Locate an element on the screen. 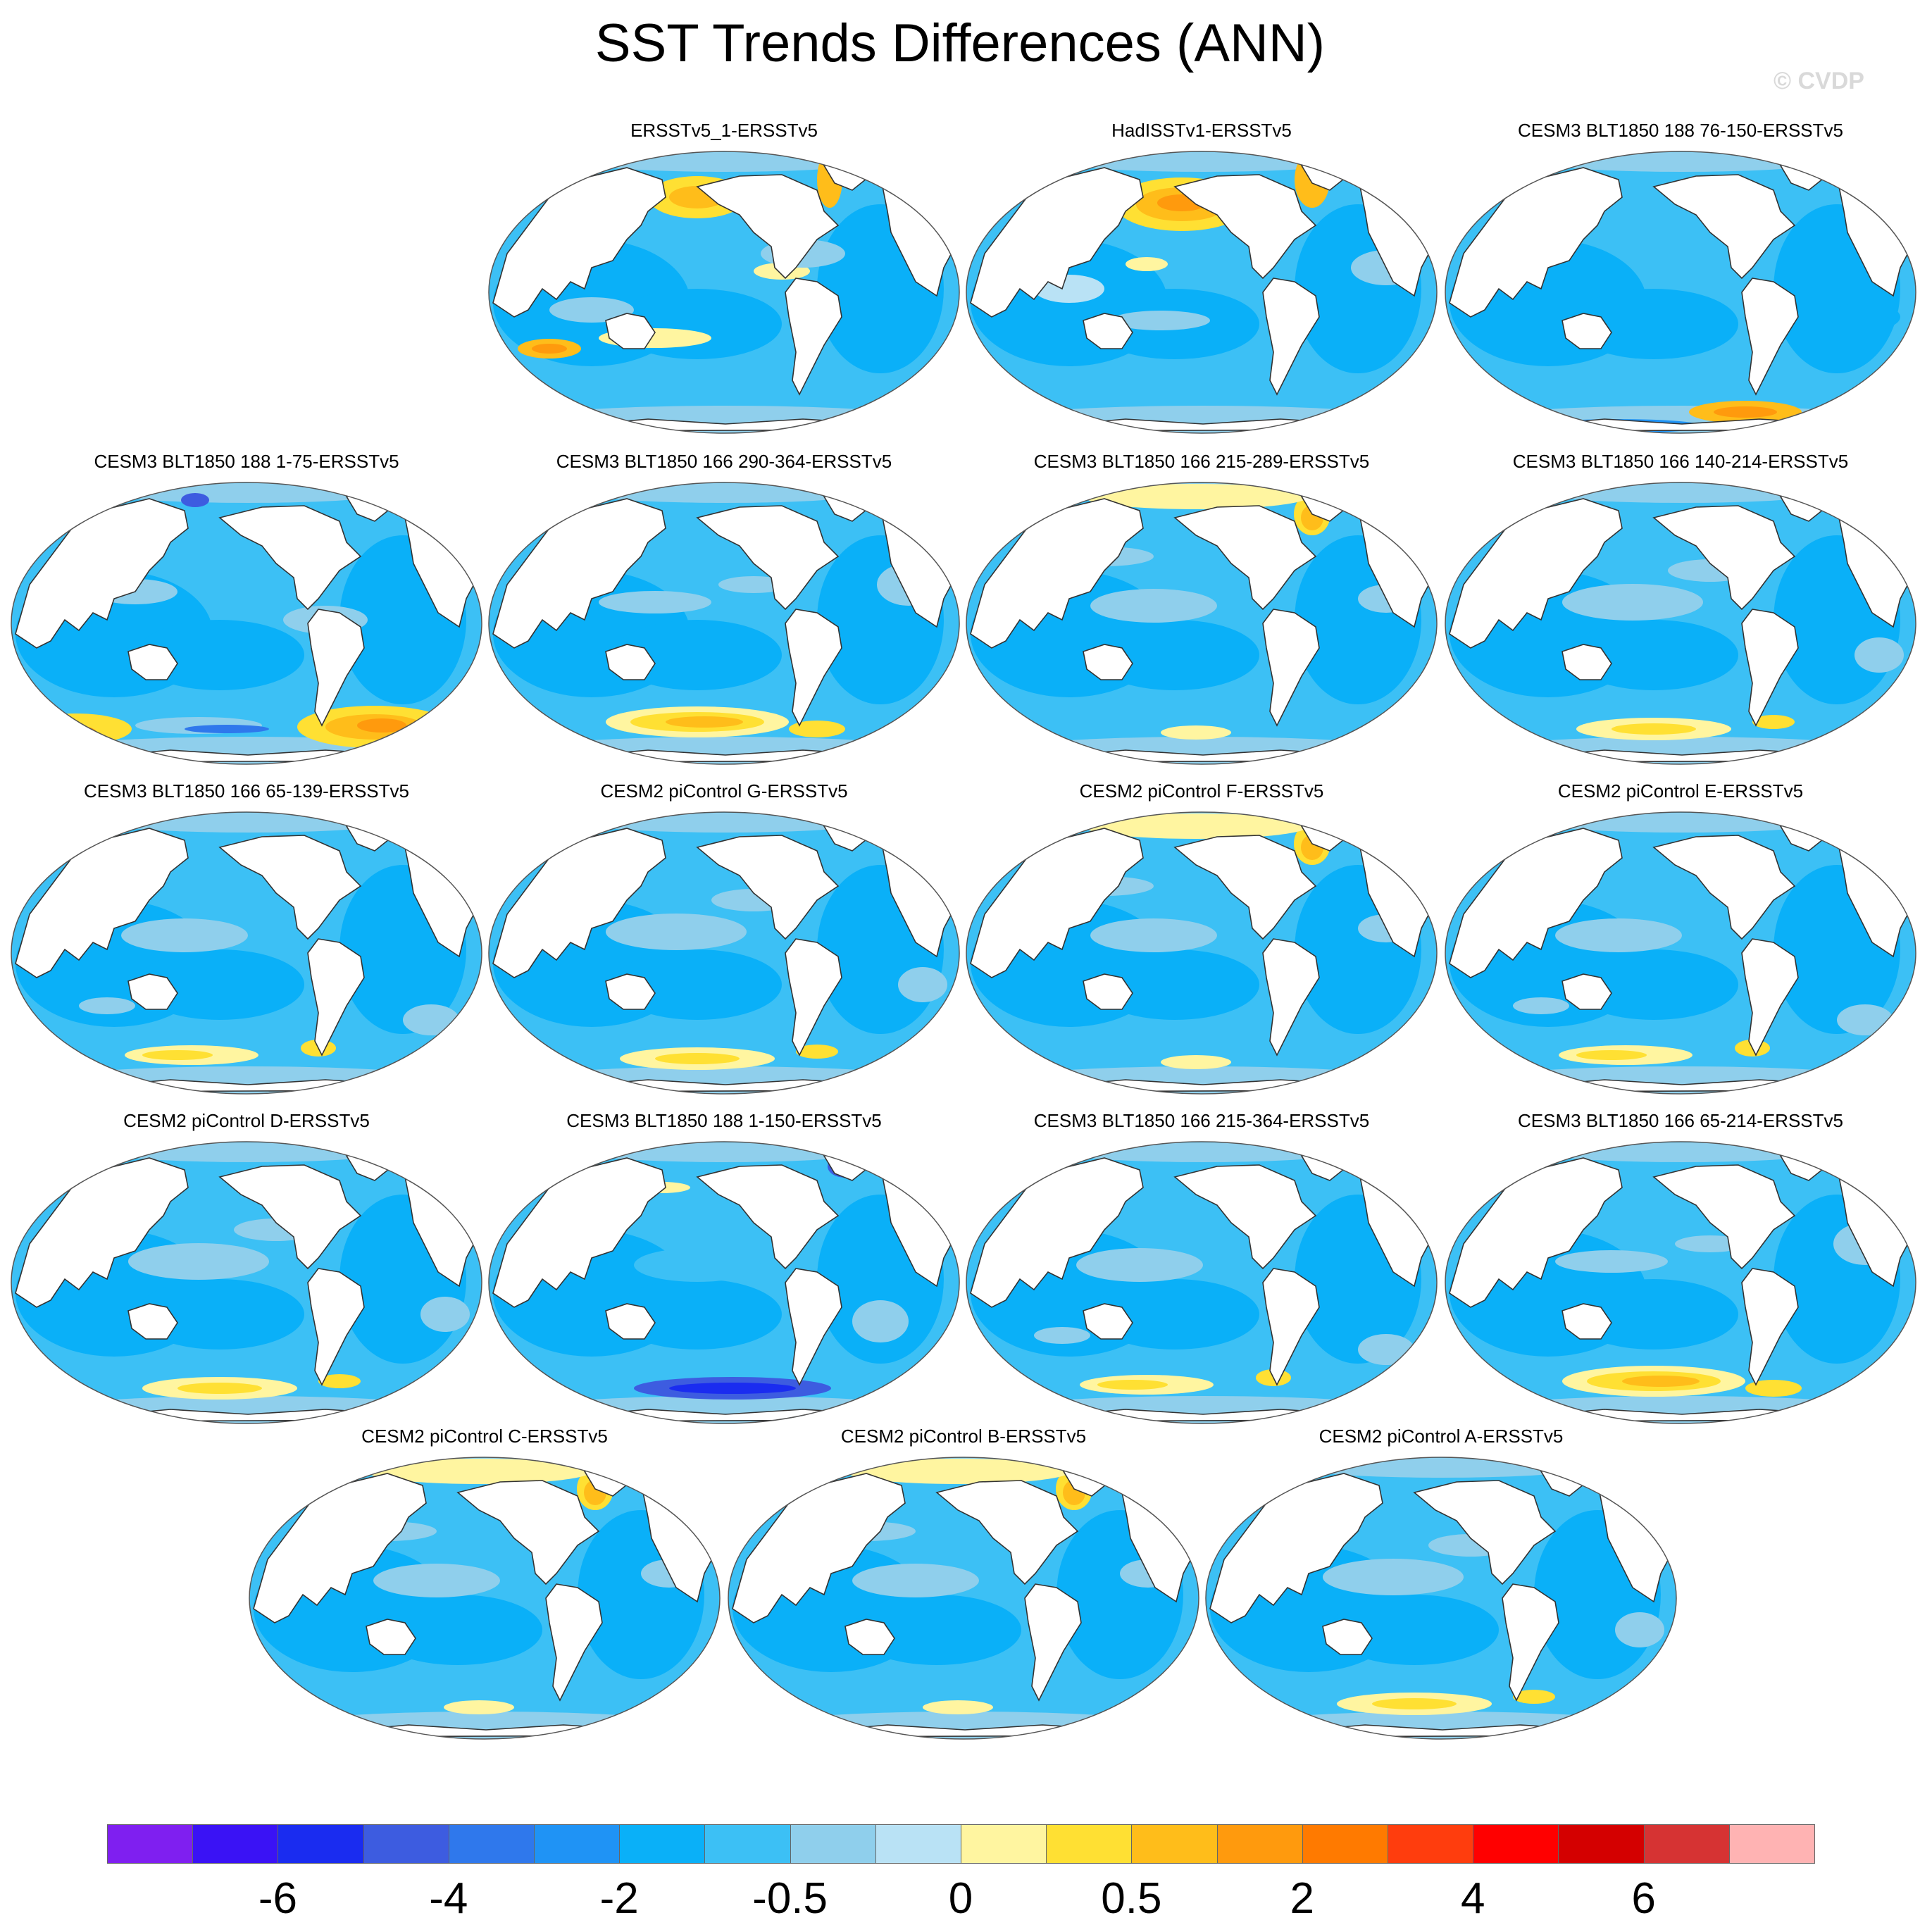 The width and height of the screenshot is (1920, 1932). map-panel: CESM2 piControl G-ERSSTv5 is located at coordinates (724, 938).